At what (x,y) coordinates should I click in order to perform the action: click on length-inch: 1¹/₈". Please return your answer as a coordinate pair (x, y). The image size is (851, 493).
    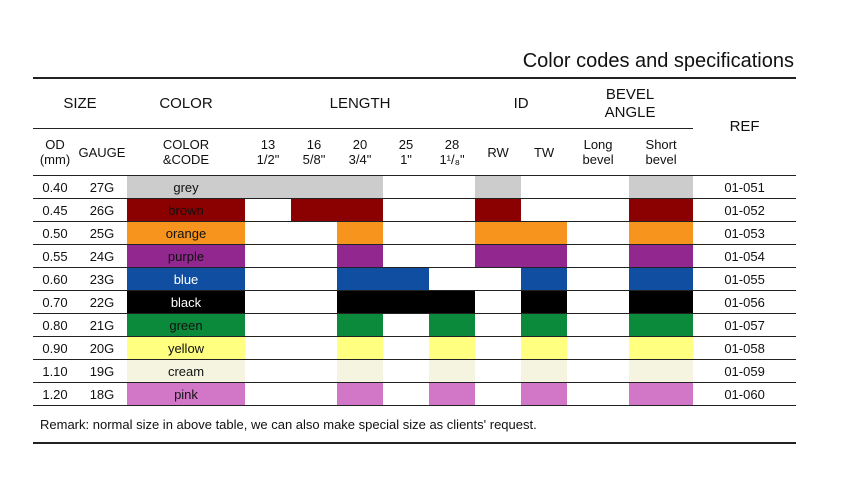
    Looking at the image, I should click on (452, 159).